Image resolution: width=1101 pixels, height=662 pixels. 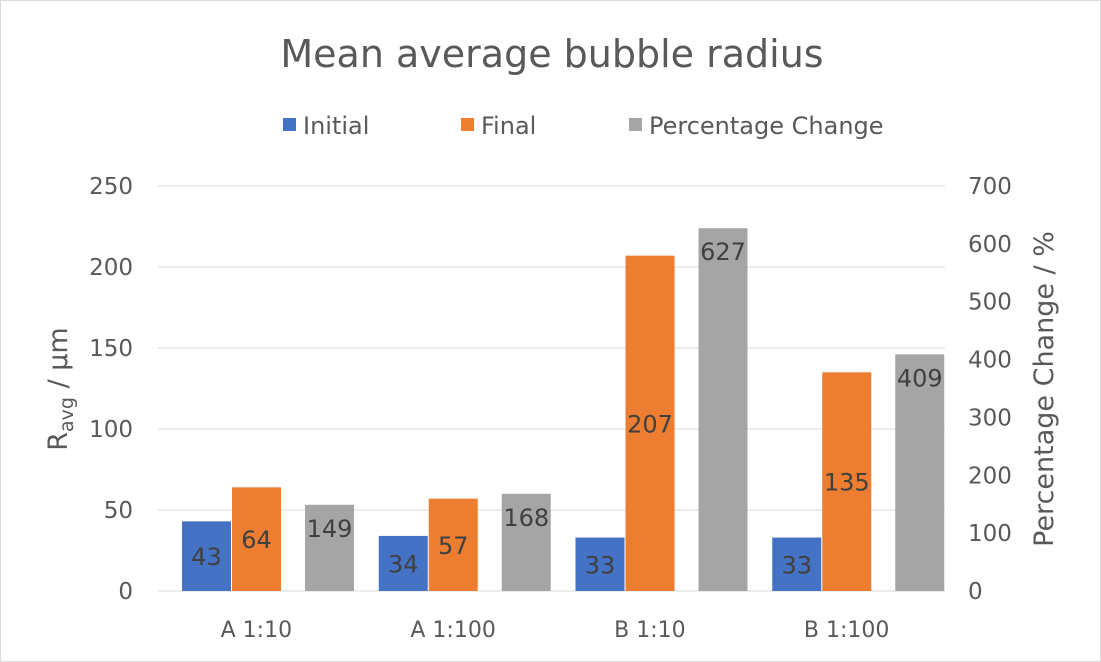 What do you see at coordinates (555, 630) in the screenshot?
I see `category-labels: A 1:10 A 1:100 B 1:10 B 1:100` at bounding box center [555, 630].